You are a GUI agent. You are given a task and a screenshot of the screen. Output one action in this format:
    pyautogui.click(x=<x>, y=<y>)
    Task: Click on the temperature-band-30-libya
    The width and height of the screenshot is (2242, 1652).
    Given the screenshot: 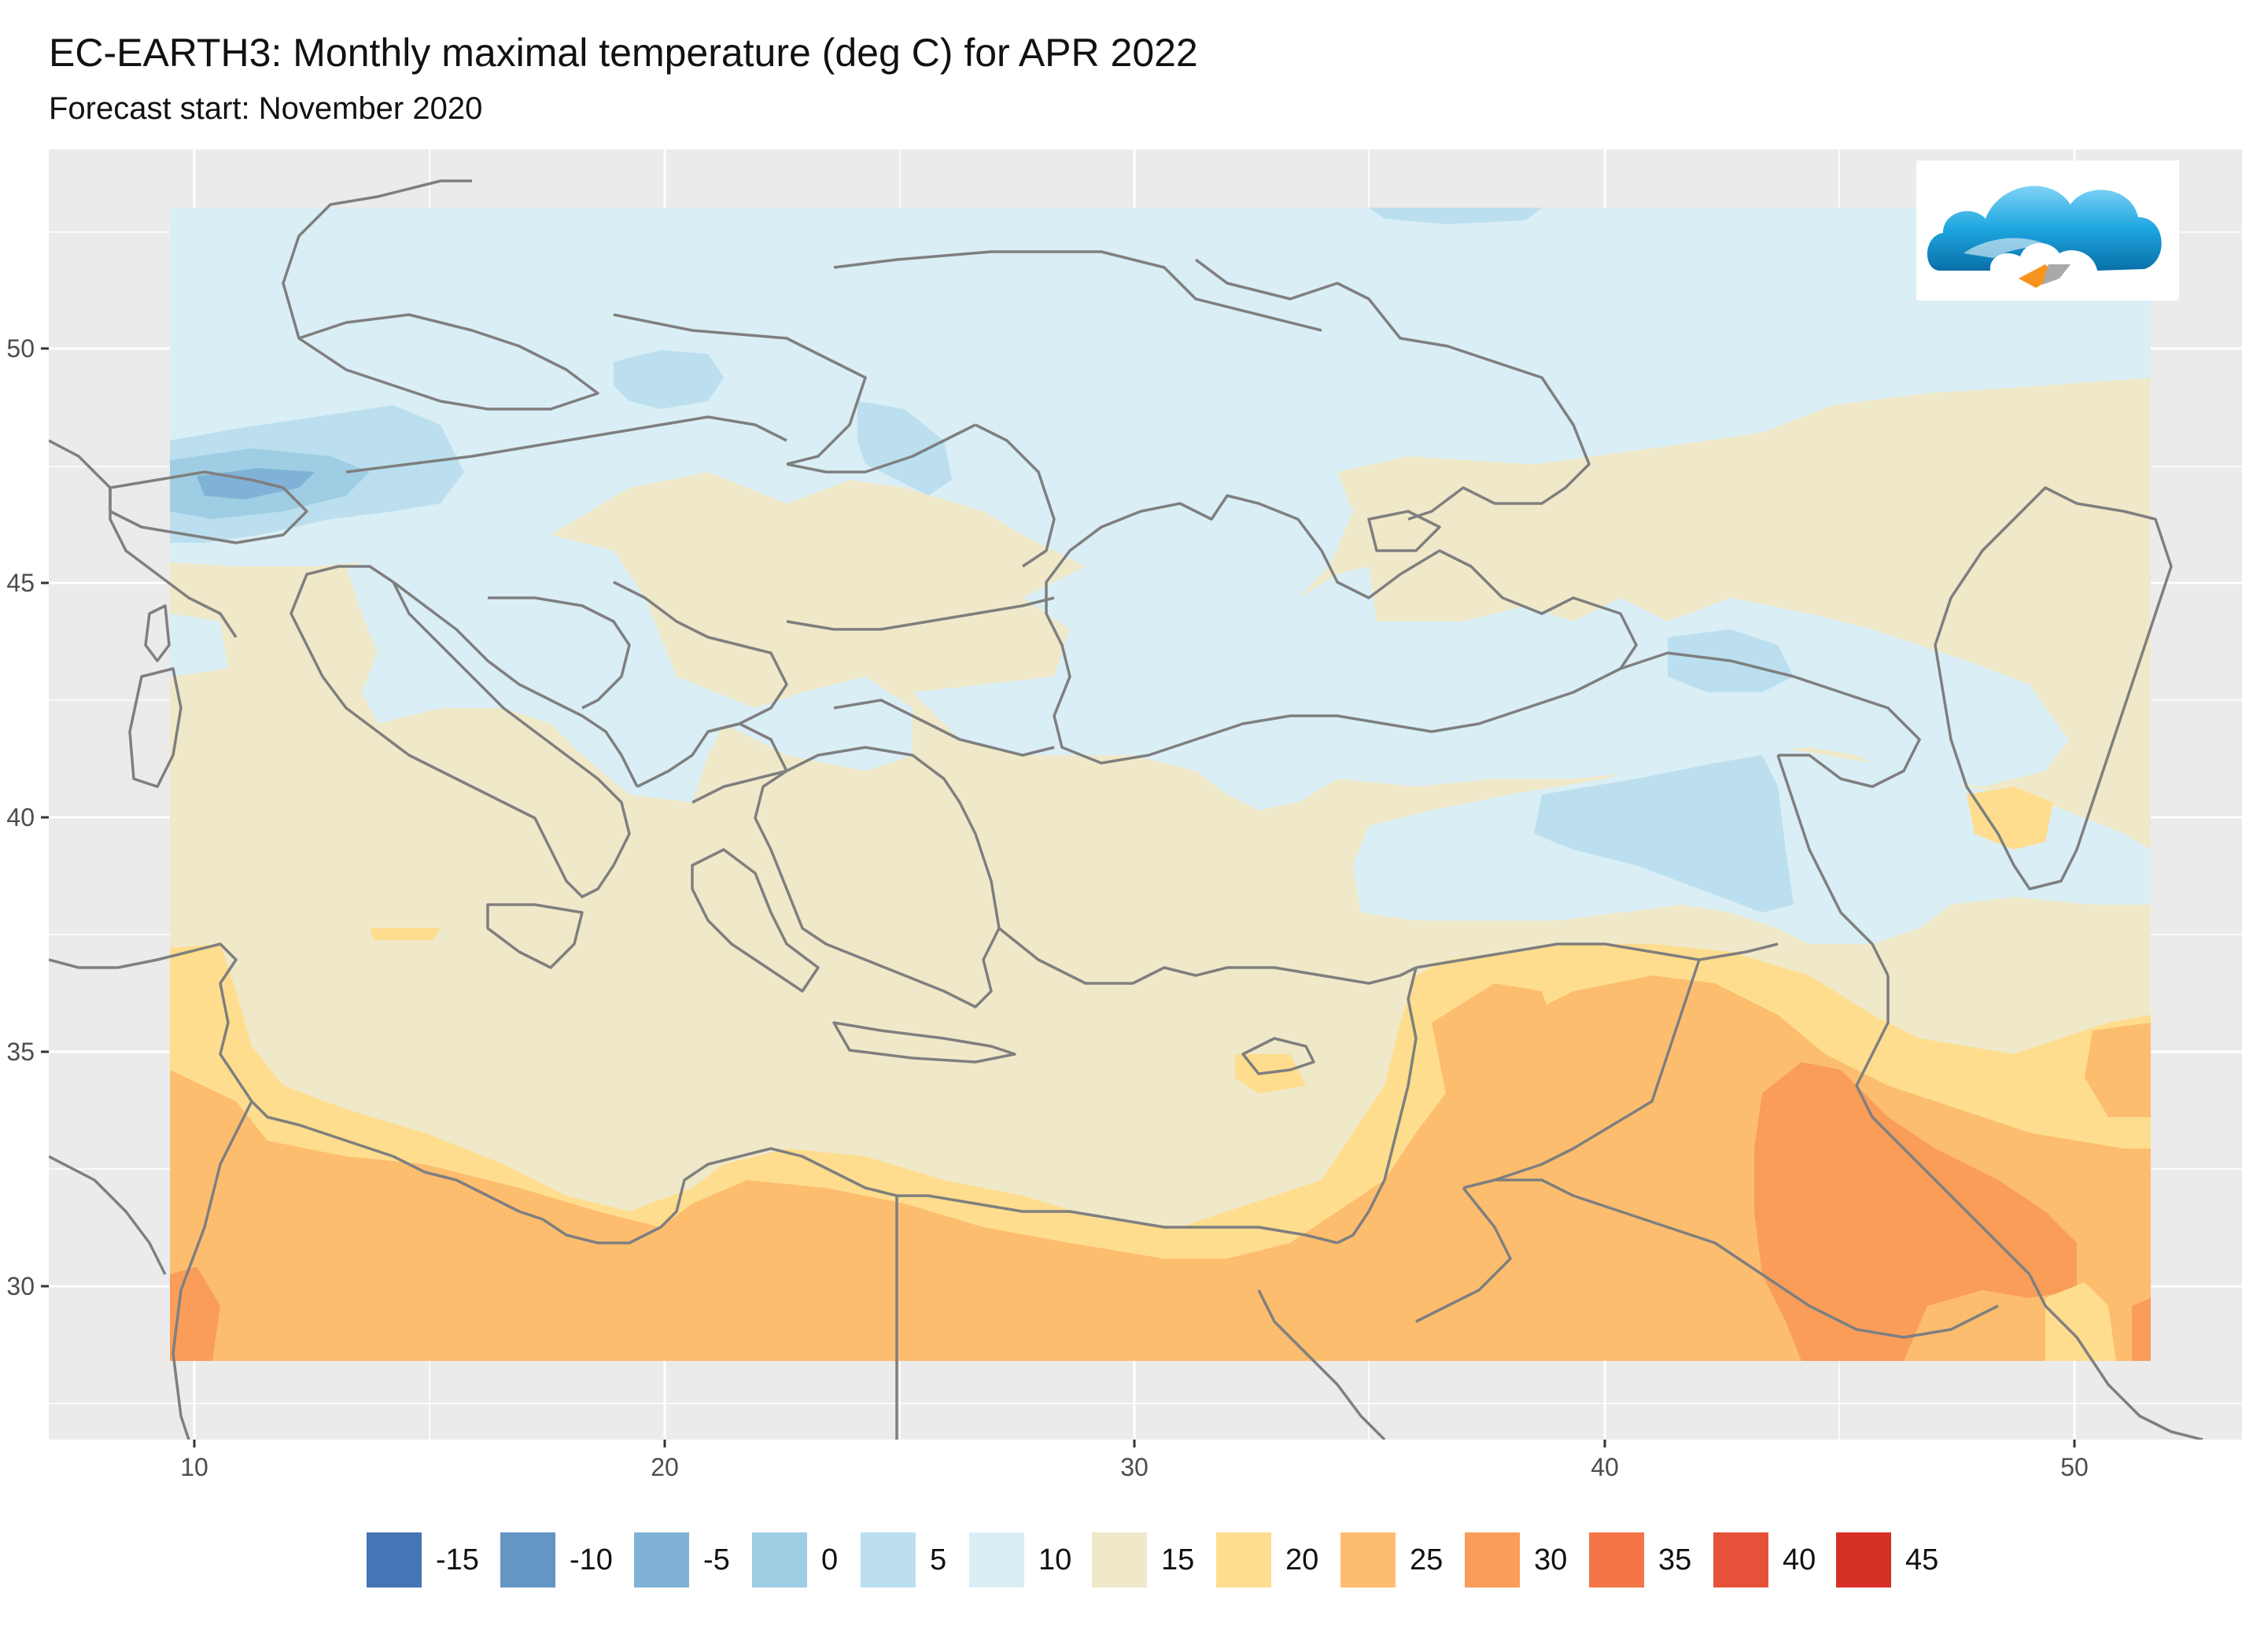 What is the action you would take?
    pyautogui.click(x=195, y=1314)
    